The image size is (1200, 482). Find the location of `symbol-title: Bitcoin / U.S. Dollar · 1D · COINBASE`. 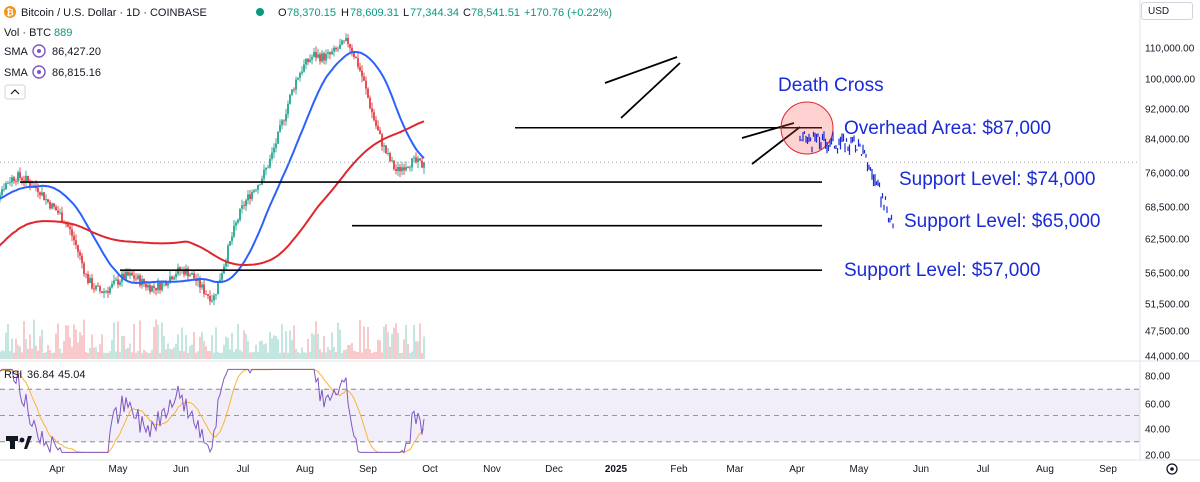

symbol-title: Bitcoin / U.S. Dollar · 1D · COINBASE is located at coordinates (114, 13).